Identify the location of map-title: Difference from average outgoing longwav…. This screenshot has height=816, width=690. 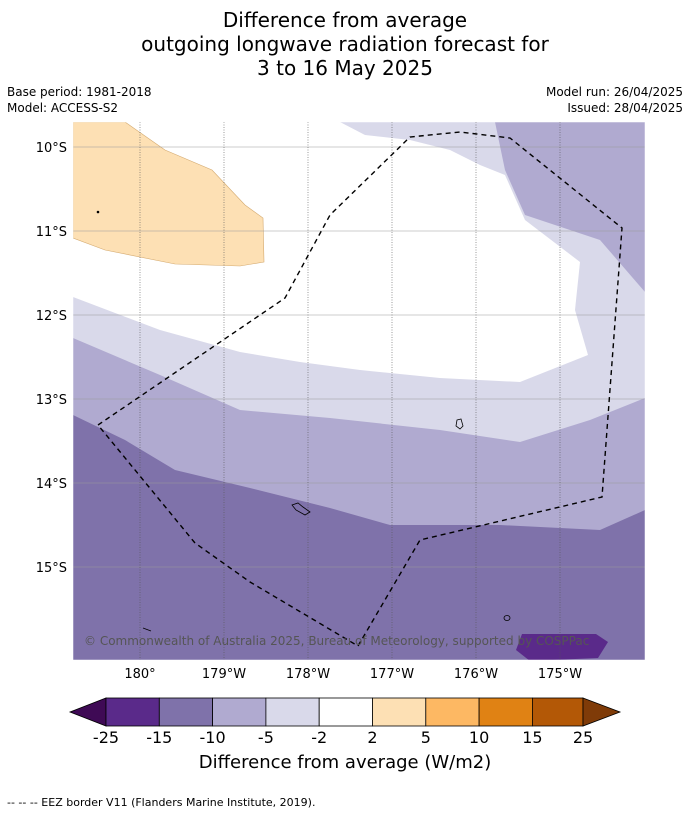
(345, 44).